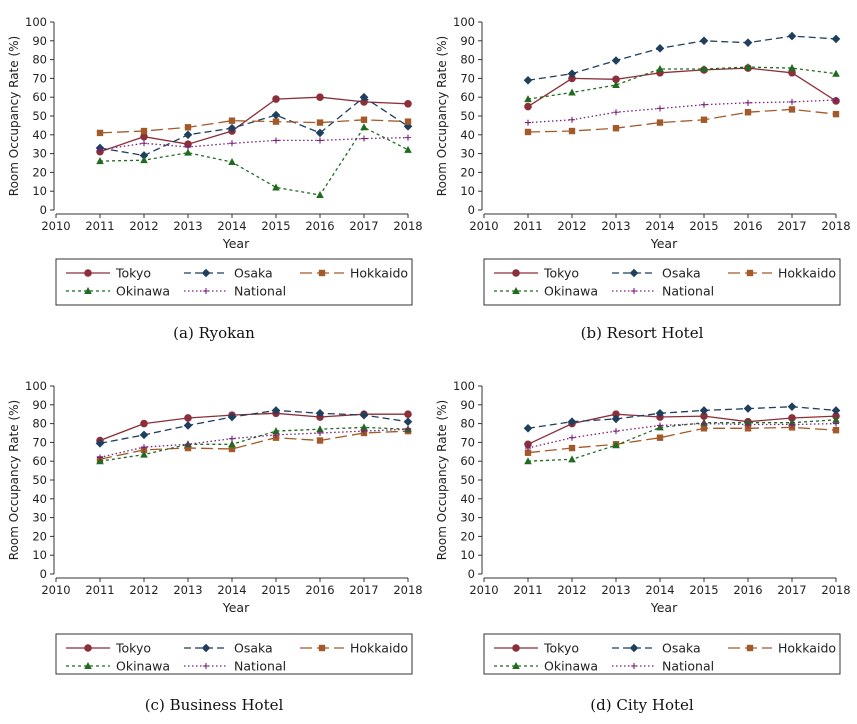 The height and width of the screenshot is (724, 857). Describe the element at coordinates (254, 124) in the screenshot. I see `series-line-tokyo` at that location.